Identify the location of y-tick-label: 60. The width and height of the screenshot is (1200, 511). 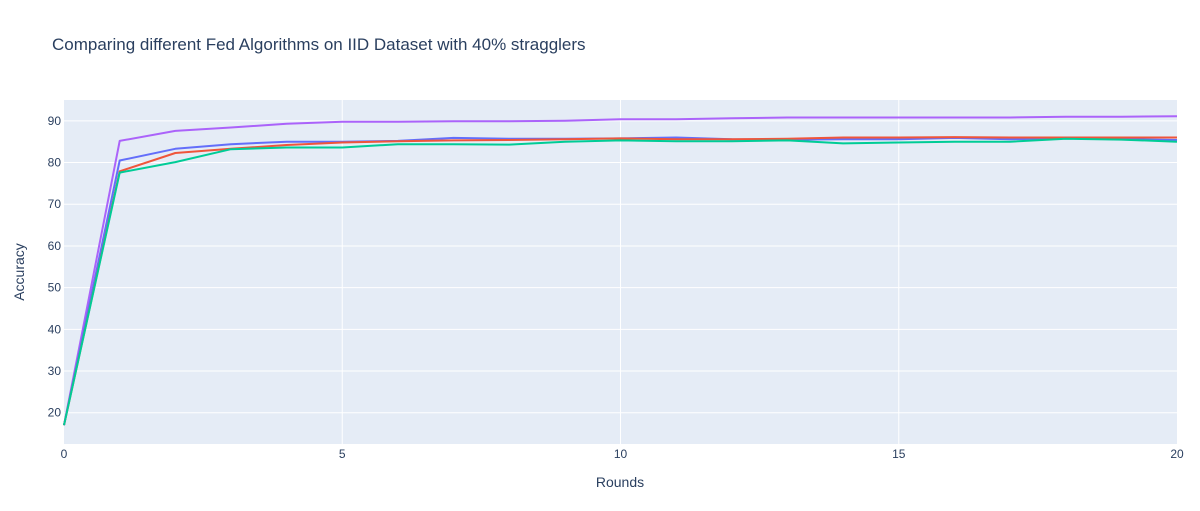
(55, 246).